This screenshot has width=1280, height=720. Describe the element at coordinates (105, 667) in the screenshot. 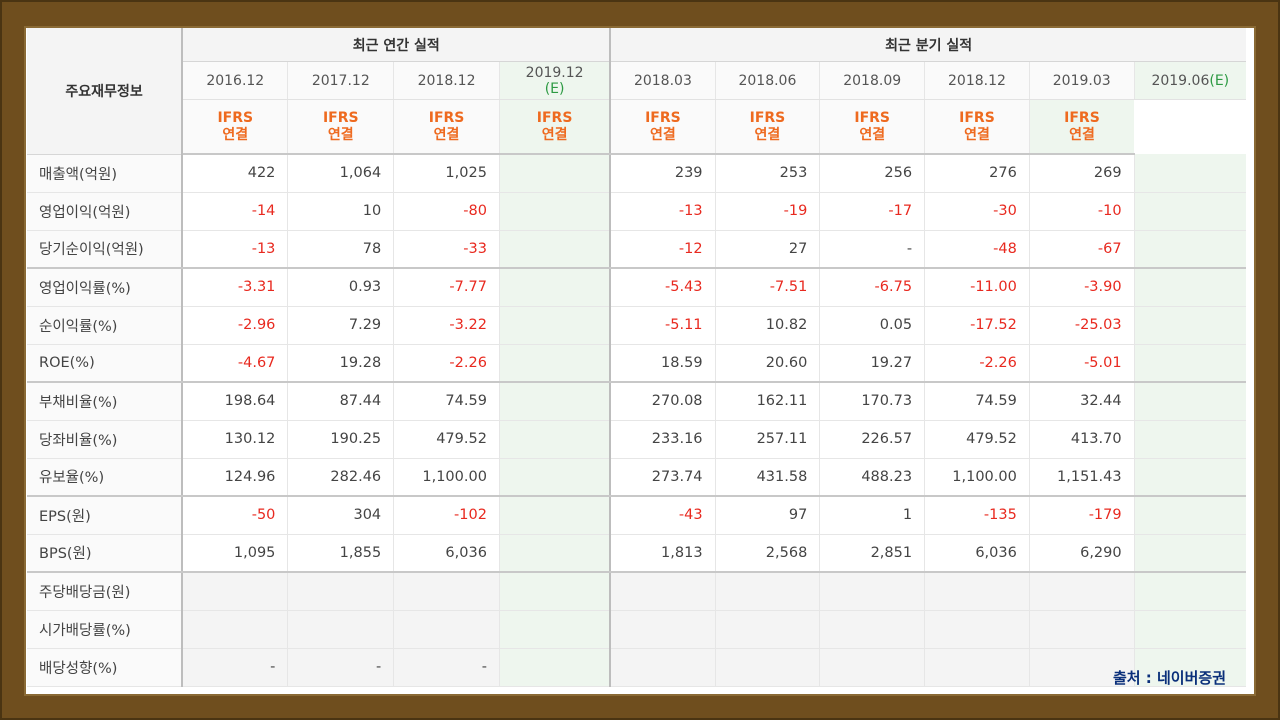

I see `row-label: 배당성향(%)` at that location.